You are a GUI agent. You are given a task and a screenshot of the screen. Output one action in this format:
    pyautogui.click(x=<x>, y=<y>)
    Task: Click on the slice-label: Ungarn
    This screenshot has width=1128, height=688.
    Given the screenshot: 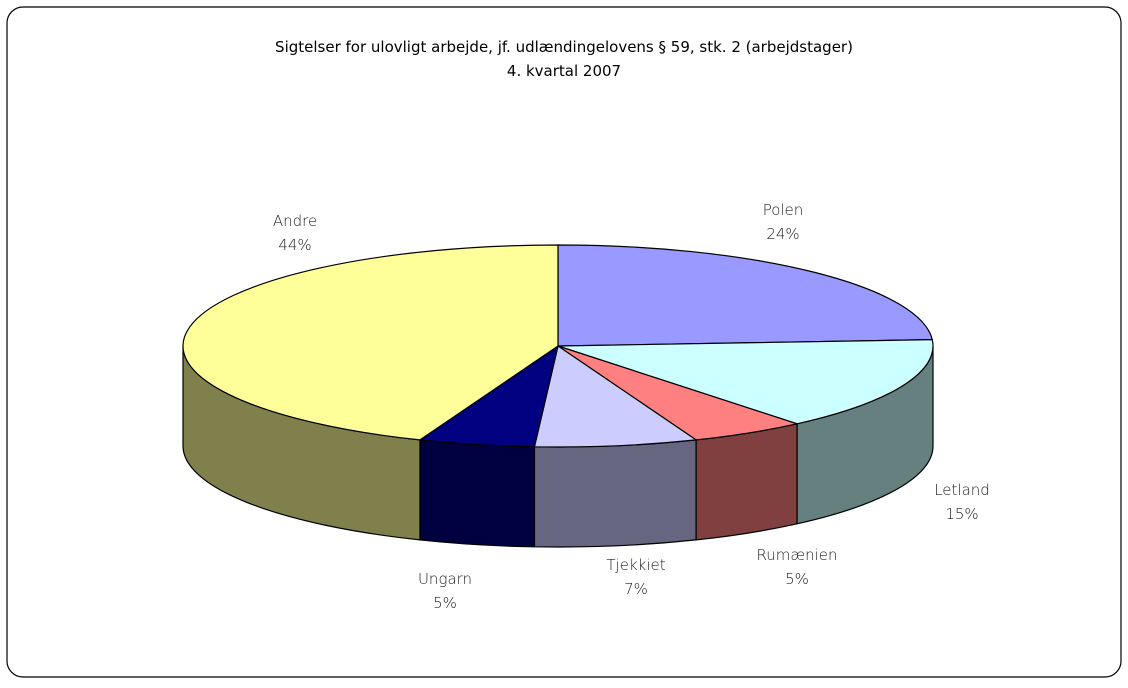 What is the action you would take?
    pyautogui.click(x=445, y=579)
    